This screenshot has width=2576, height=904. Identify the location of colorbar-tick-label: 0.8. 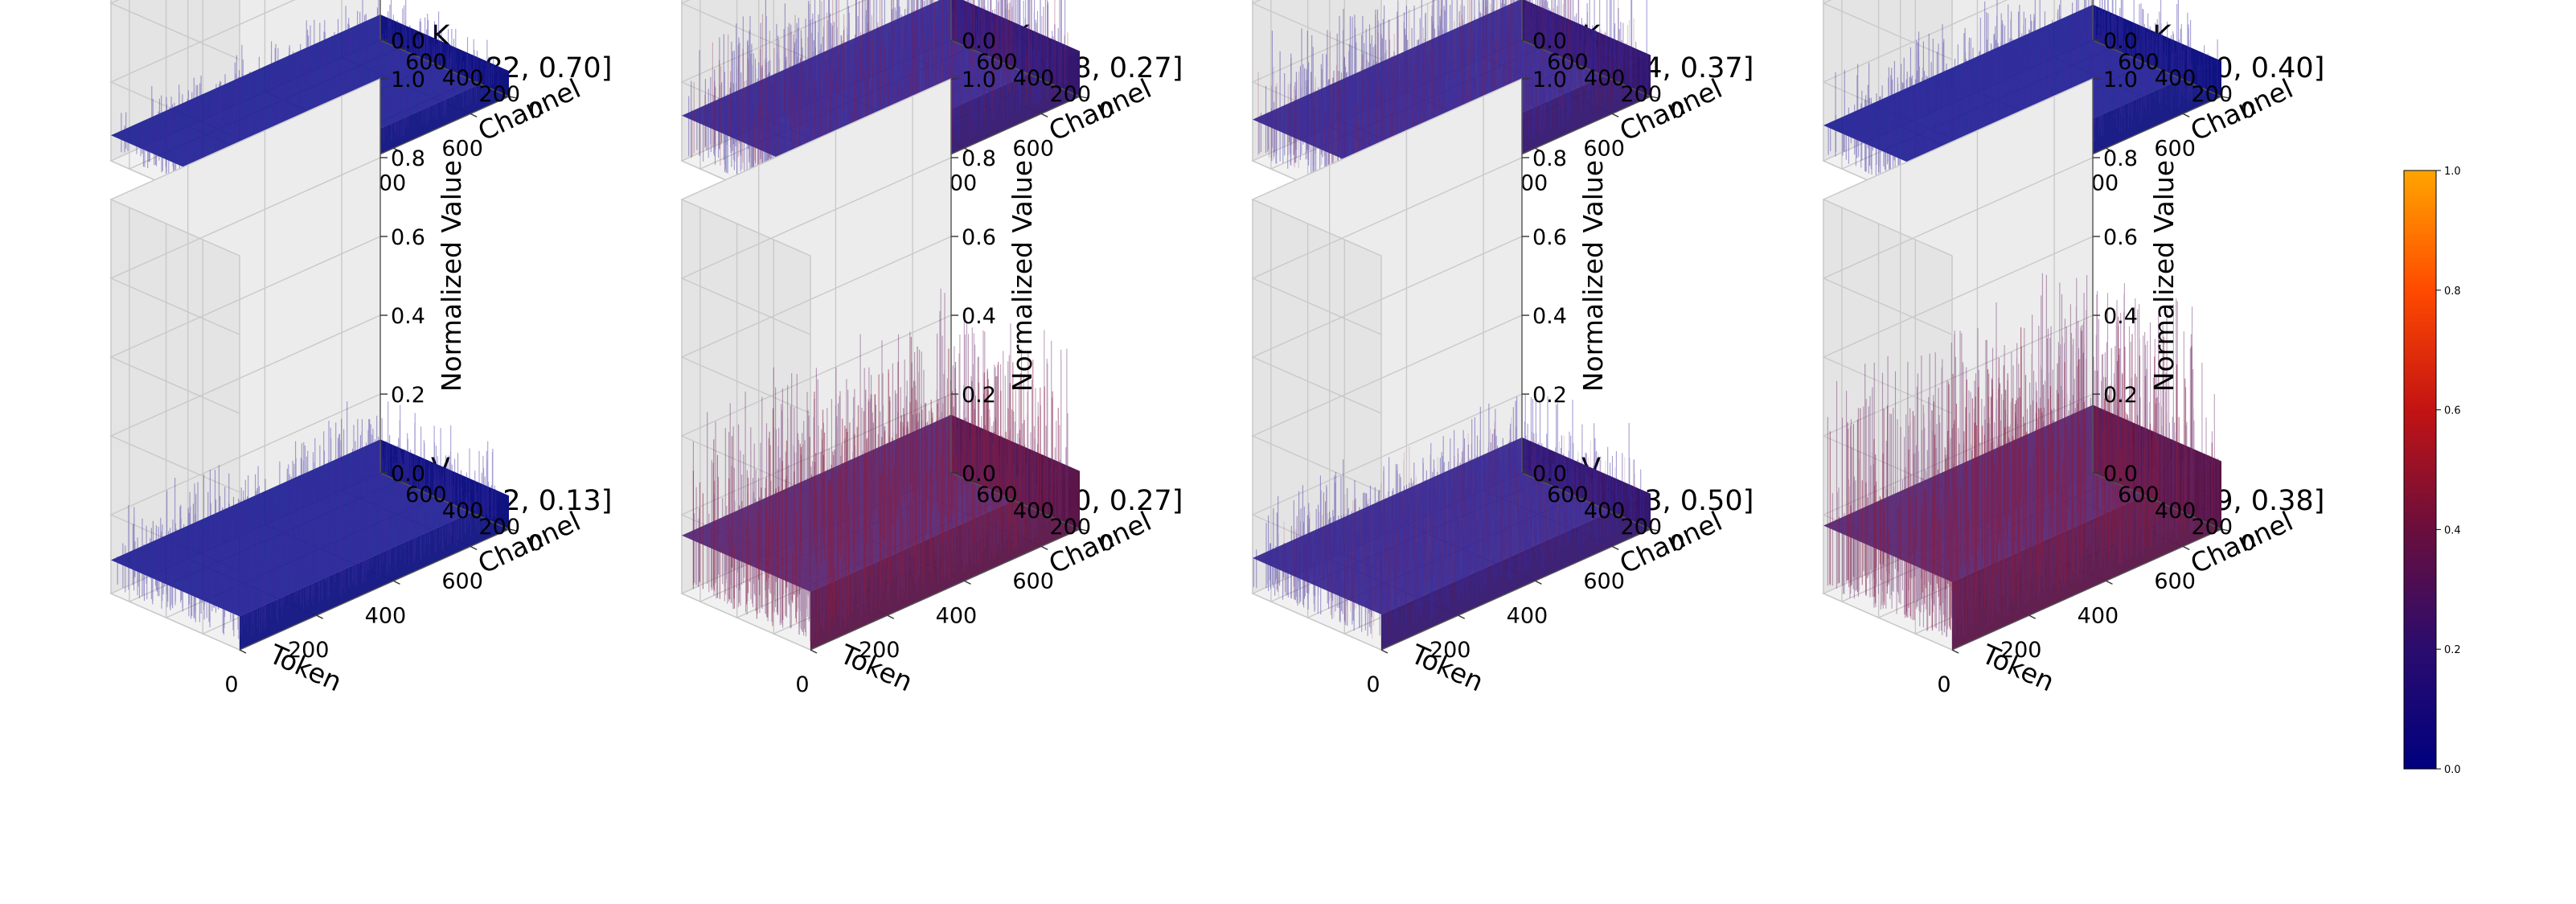
(2452, 292).